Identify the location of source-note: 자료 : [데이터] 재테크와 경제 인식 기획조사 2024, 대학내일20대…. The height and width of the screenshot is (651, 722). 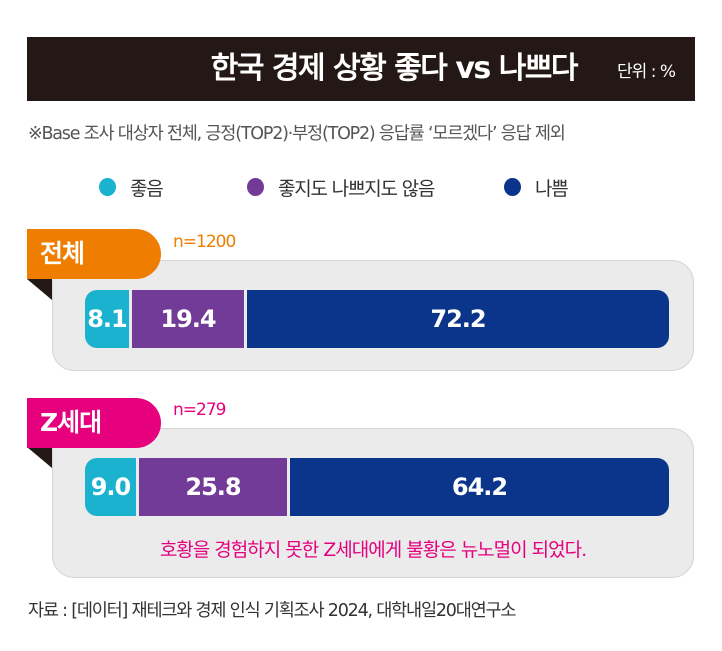
(272, 611).